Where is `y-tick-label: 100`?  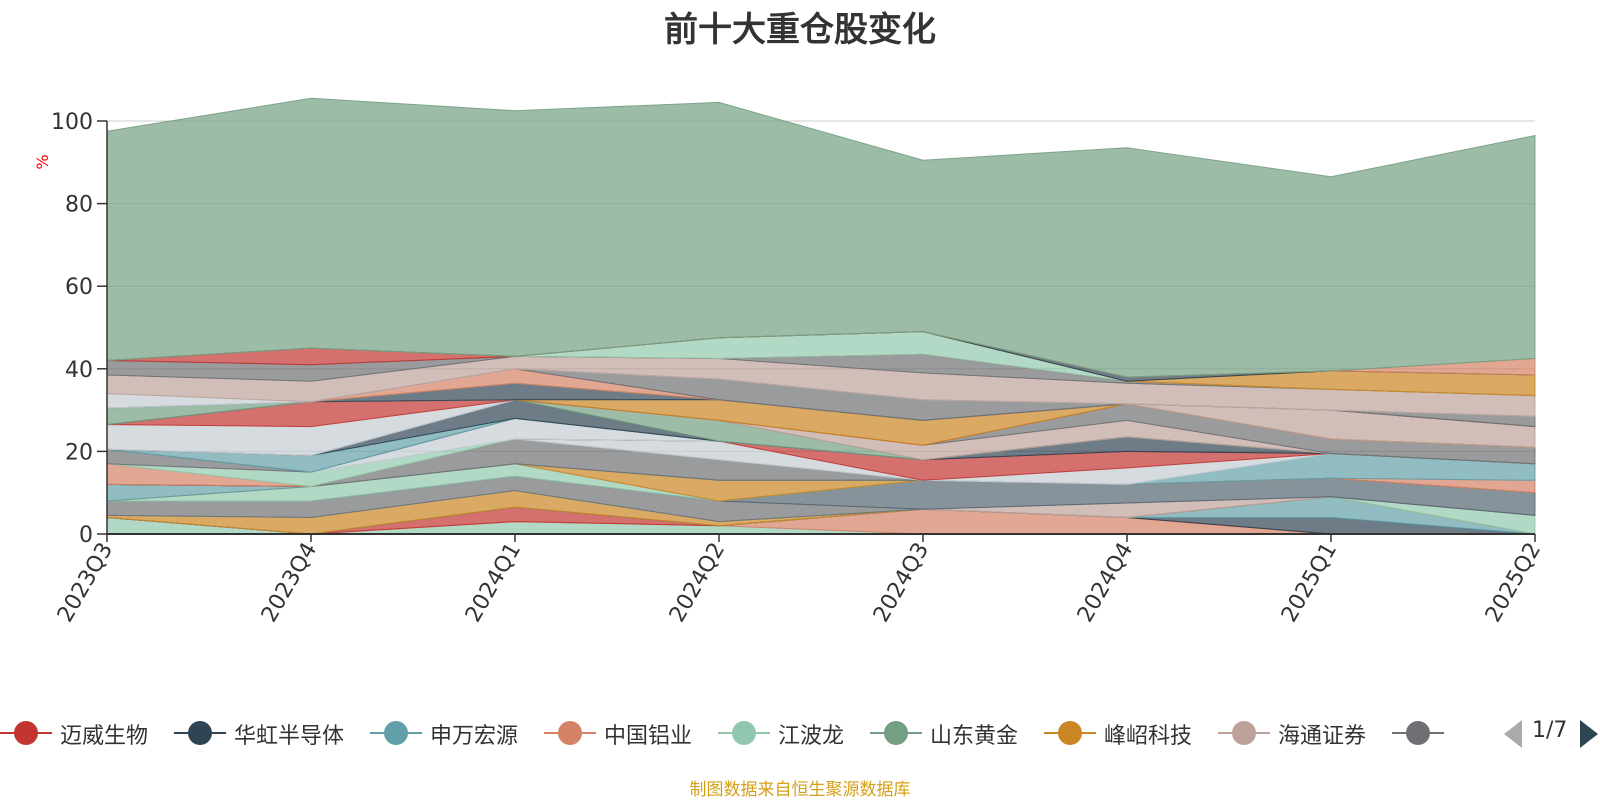 y-tick-label: 100 is located at coordinates (72, 122).